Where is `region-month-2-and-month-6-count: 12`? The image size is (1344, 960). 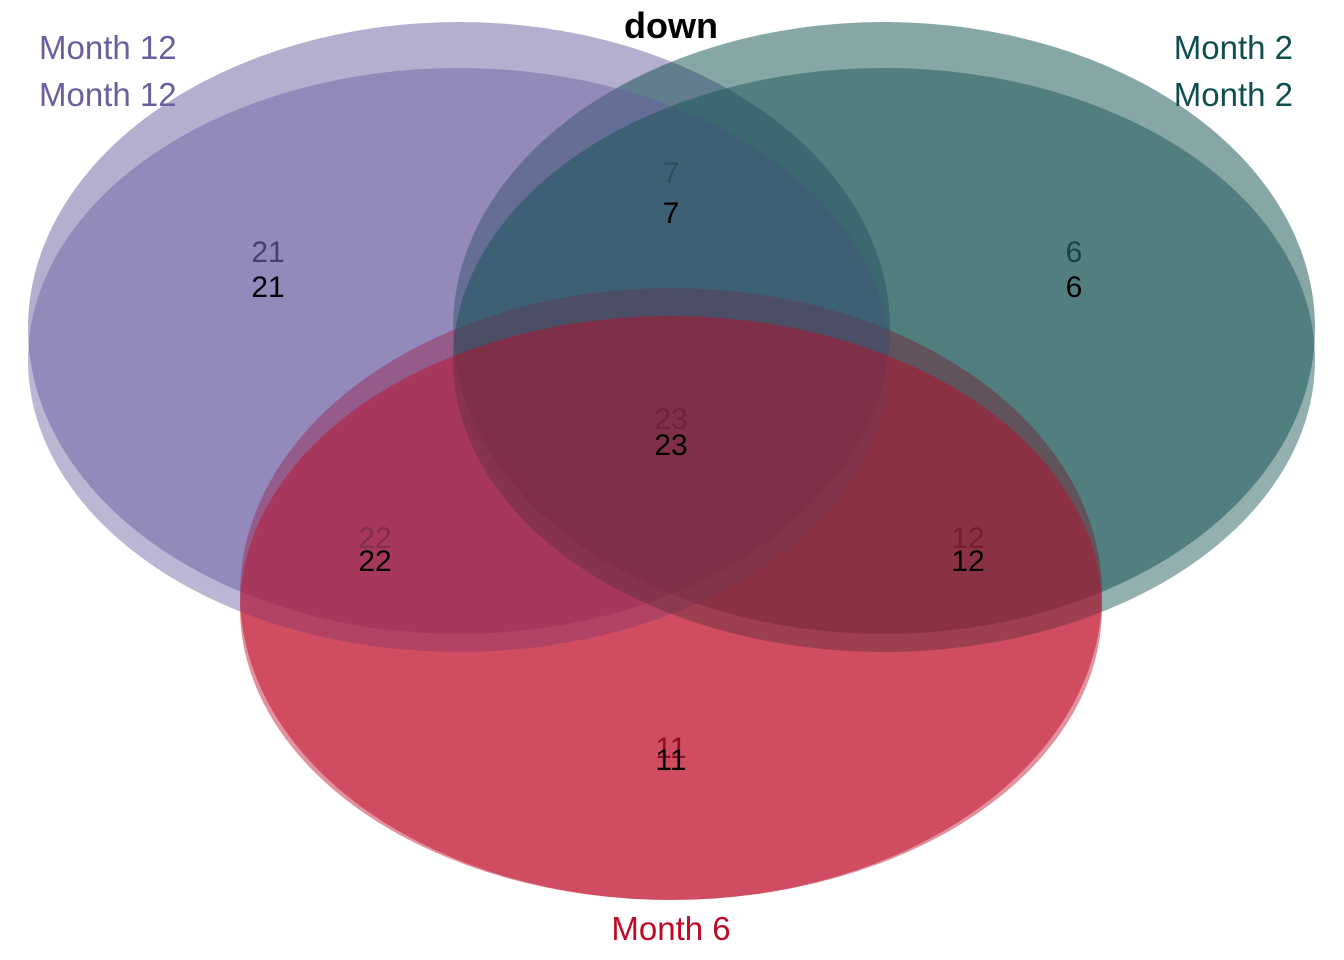
region-month-2-and-month-6-count: 12 is located at coordinates (967, 561).